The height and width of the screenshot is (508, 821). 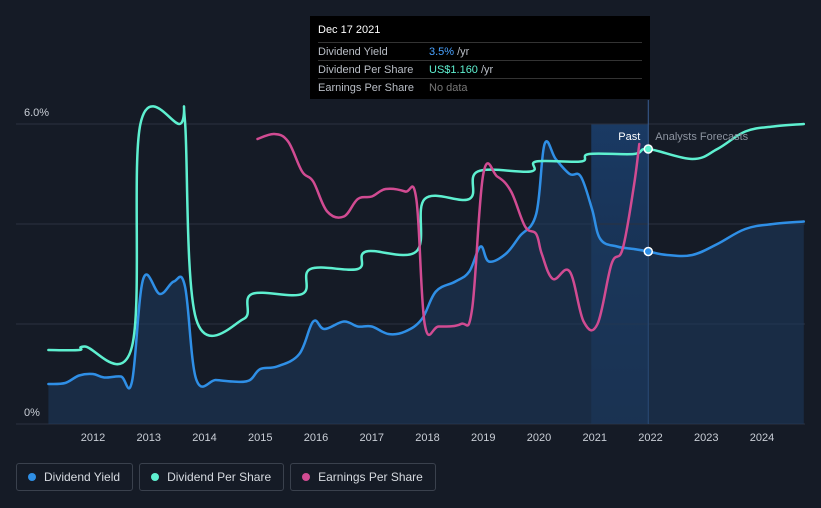 I want to click on x-tick-label: 2023, so click(x=706, y=438).